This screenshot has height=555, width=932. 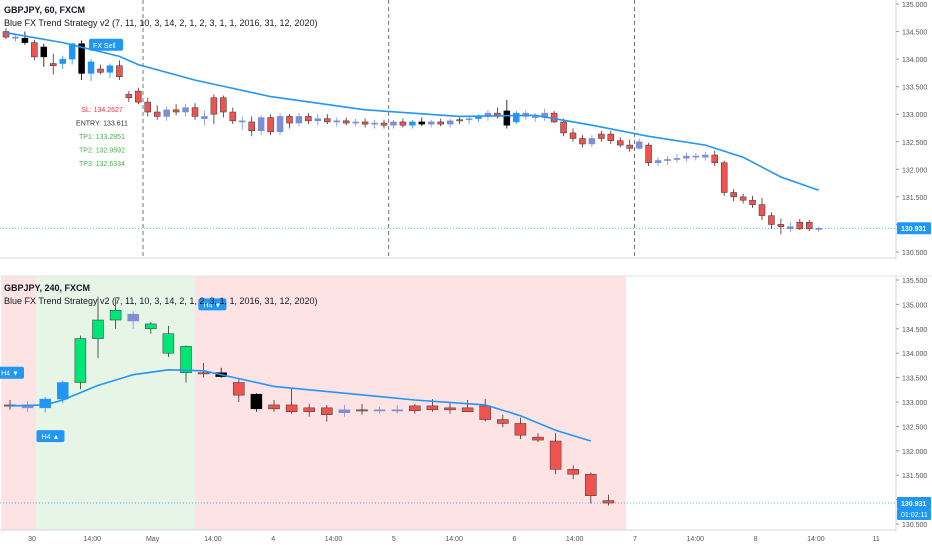 I want to click on bottom-price-tick-label: 135.000, so click(x=914, y=305).